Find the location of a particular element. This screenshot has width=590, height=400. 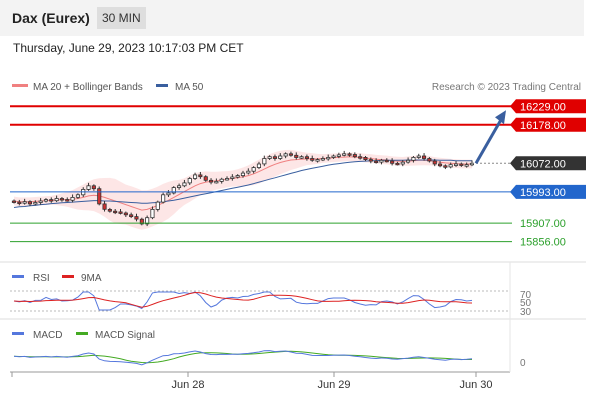

level-tag-support is located at coordinates (548, 191).